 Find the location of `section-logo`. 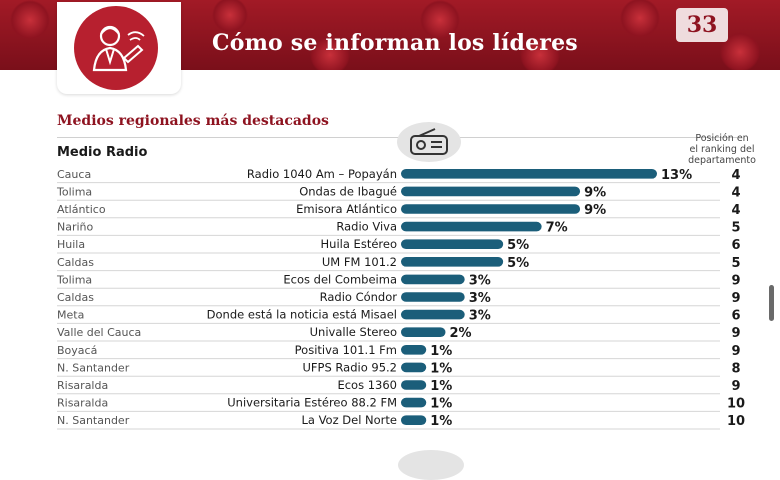

section-logo is located at coordinates (119, 48).